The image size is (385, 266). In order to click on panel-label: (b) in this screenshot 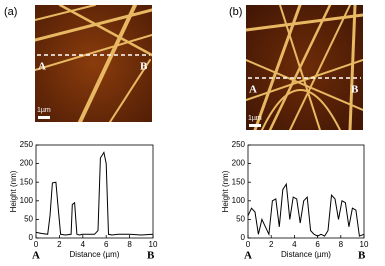, I will do `click(235, 12)`.